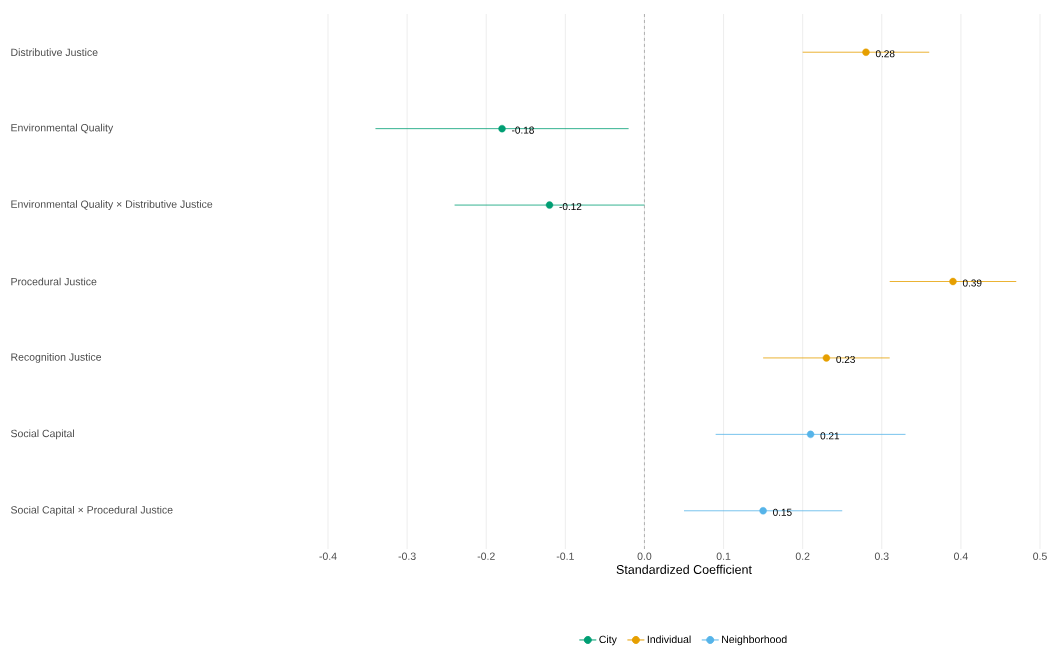  I want to click on x-tick-label: 0.3, so click(881, 556).